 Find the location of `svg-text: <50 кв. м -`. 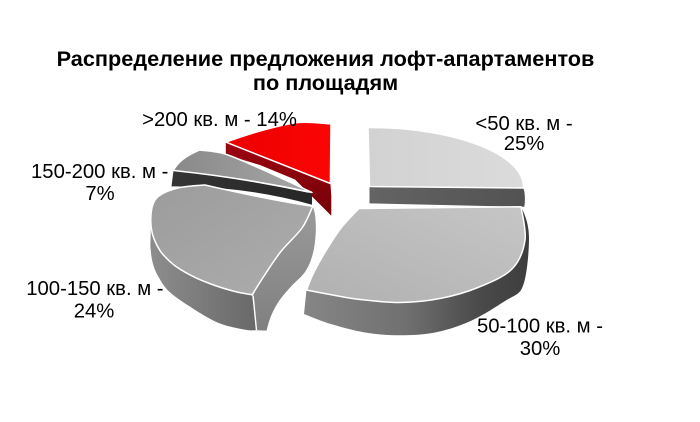

svg-text: <50 кв. м - is located at coordinates (523, 124).